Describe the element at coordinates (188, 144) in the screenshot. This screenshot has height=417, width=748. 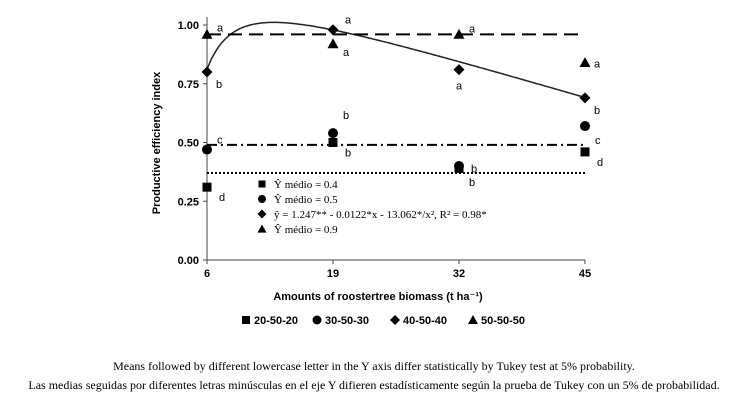
I see `y-tick-label: 0.50` at that location.